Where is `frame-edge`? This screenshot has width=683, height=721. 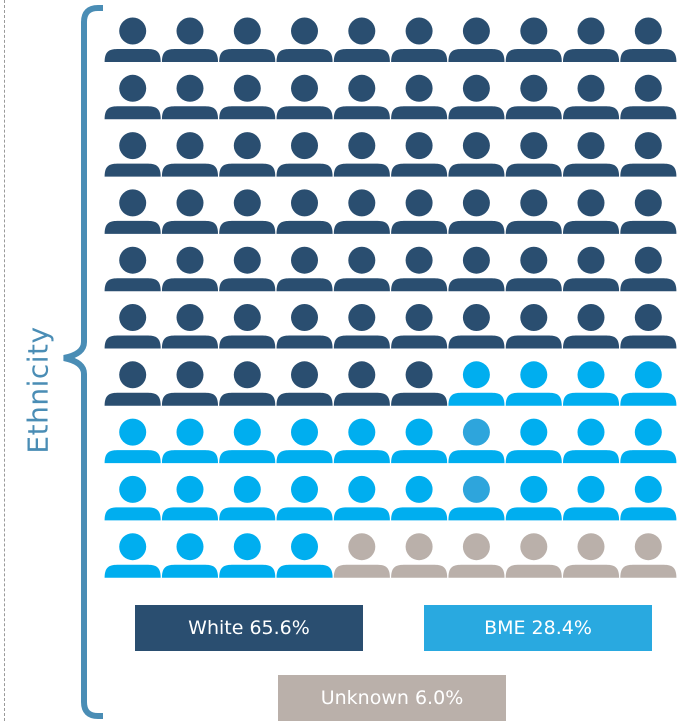 frame-edge is located at coordinates (4, 360).